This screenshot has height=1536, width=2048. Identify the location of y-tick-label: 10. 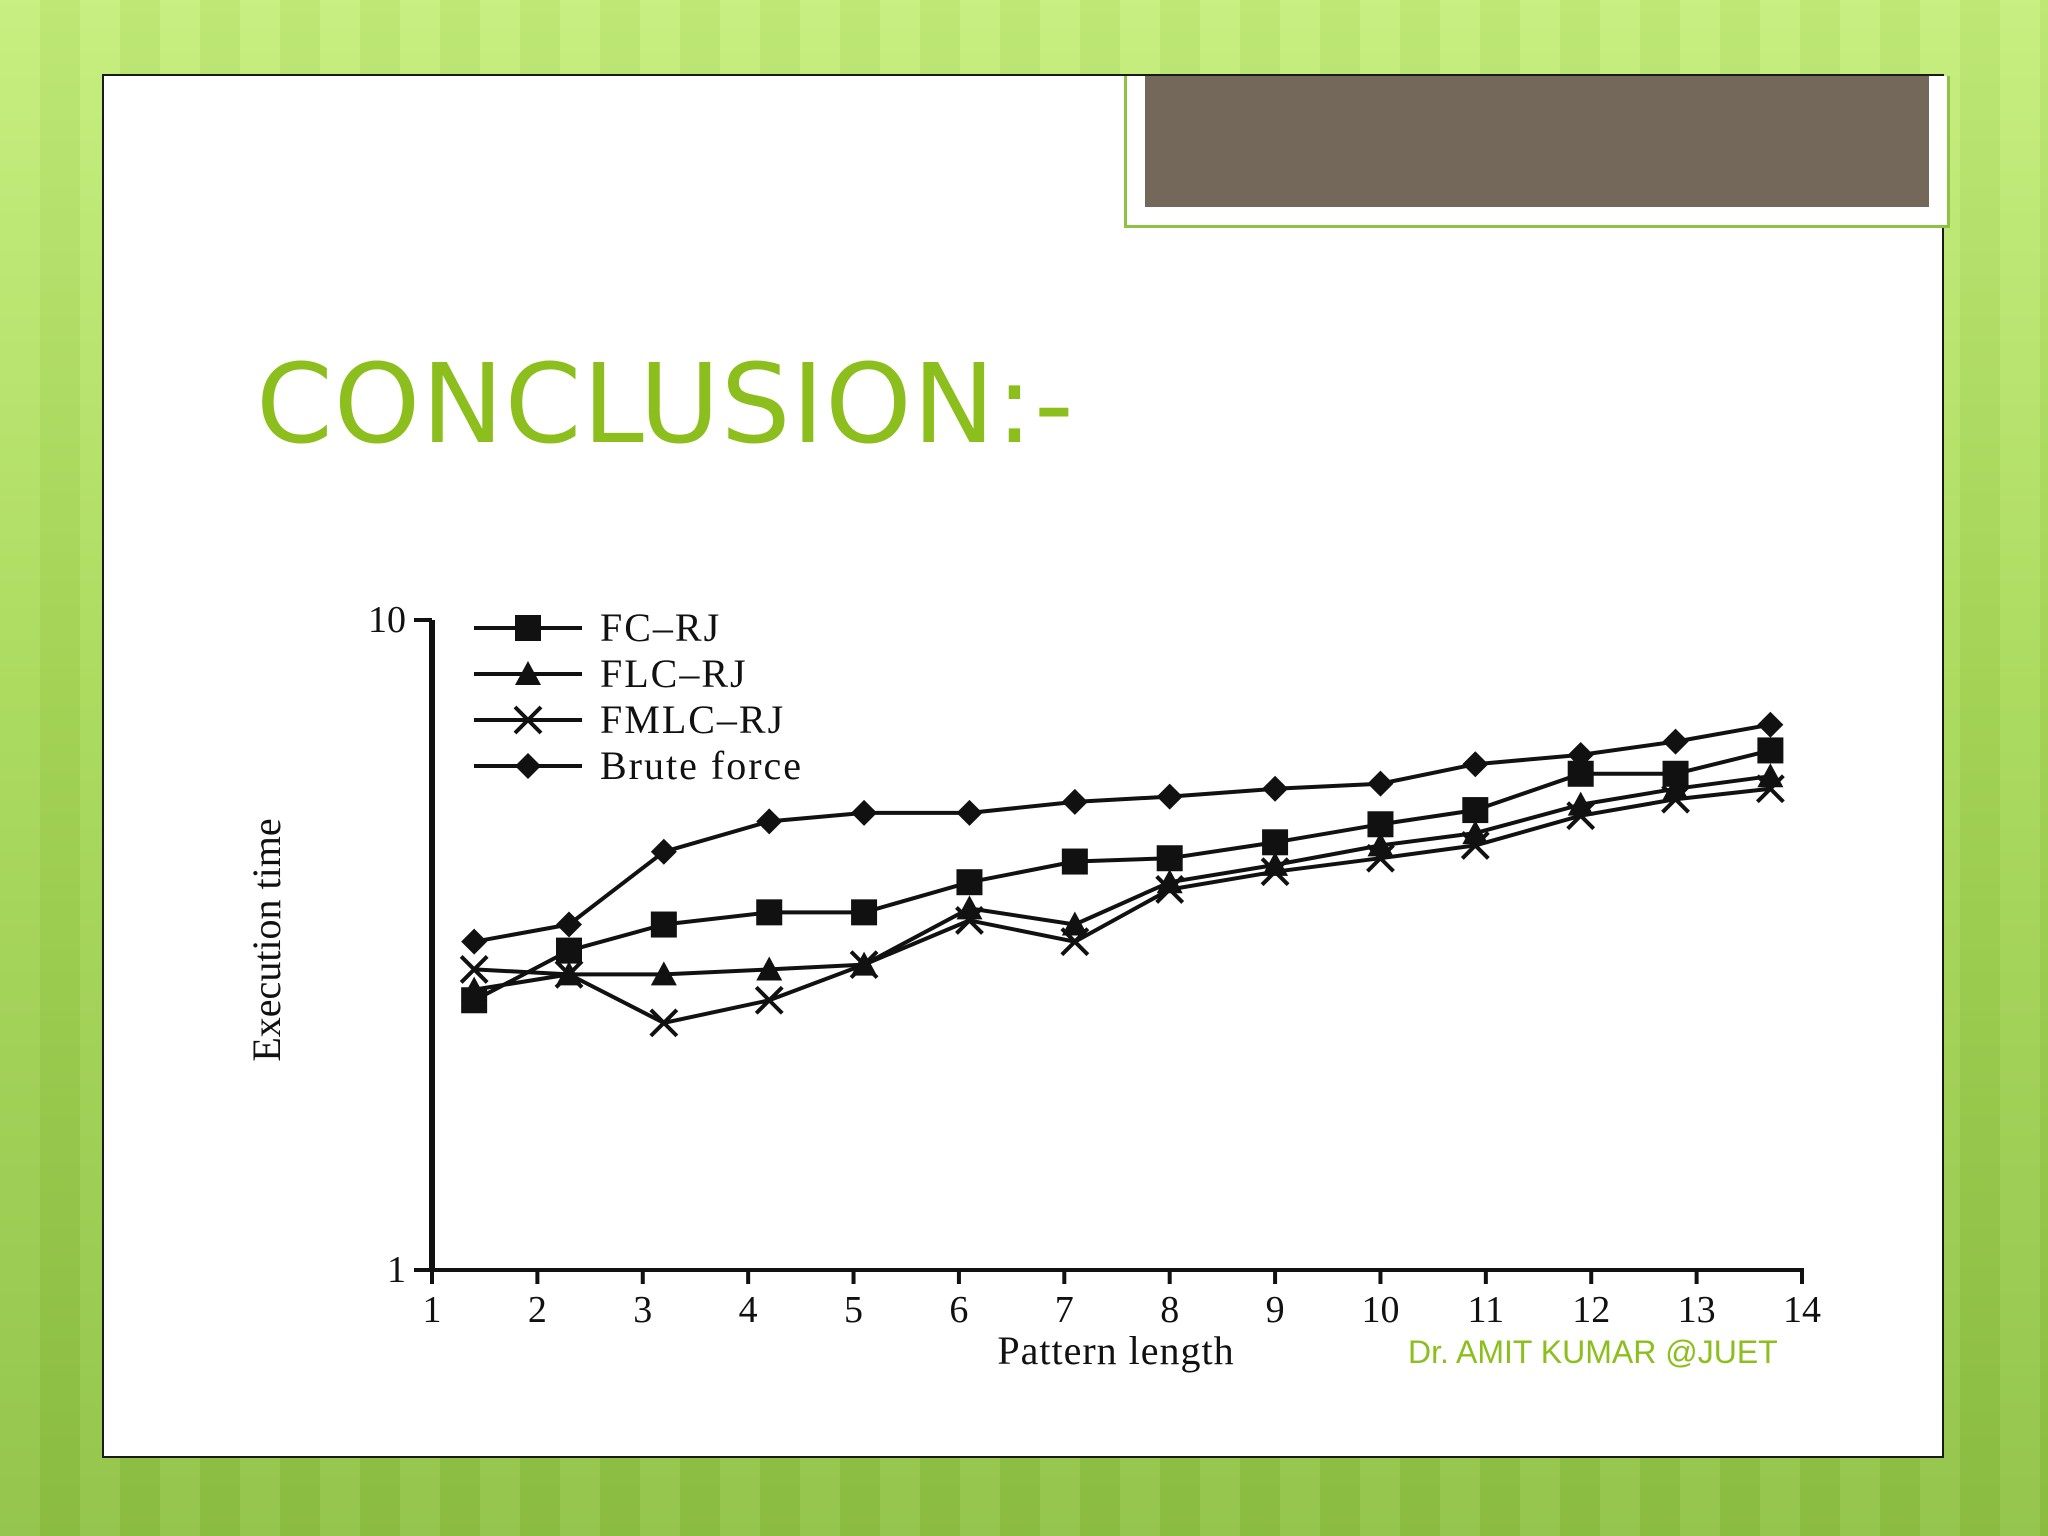
(387, 620).